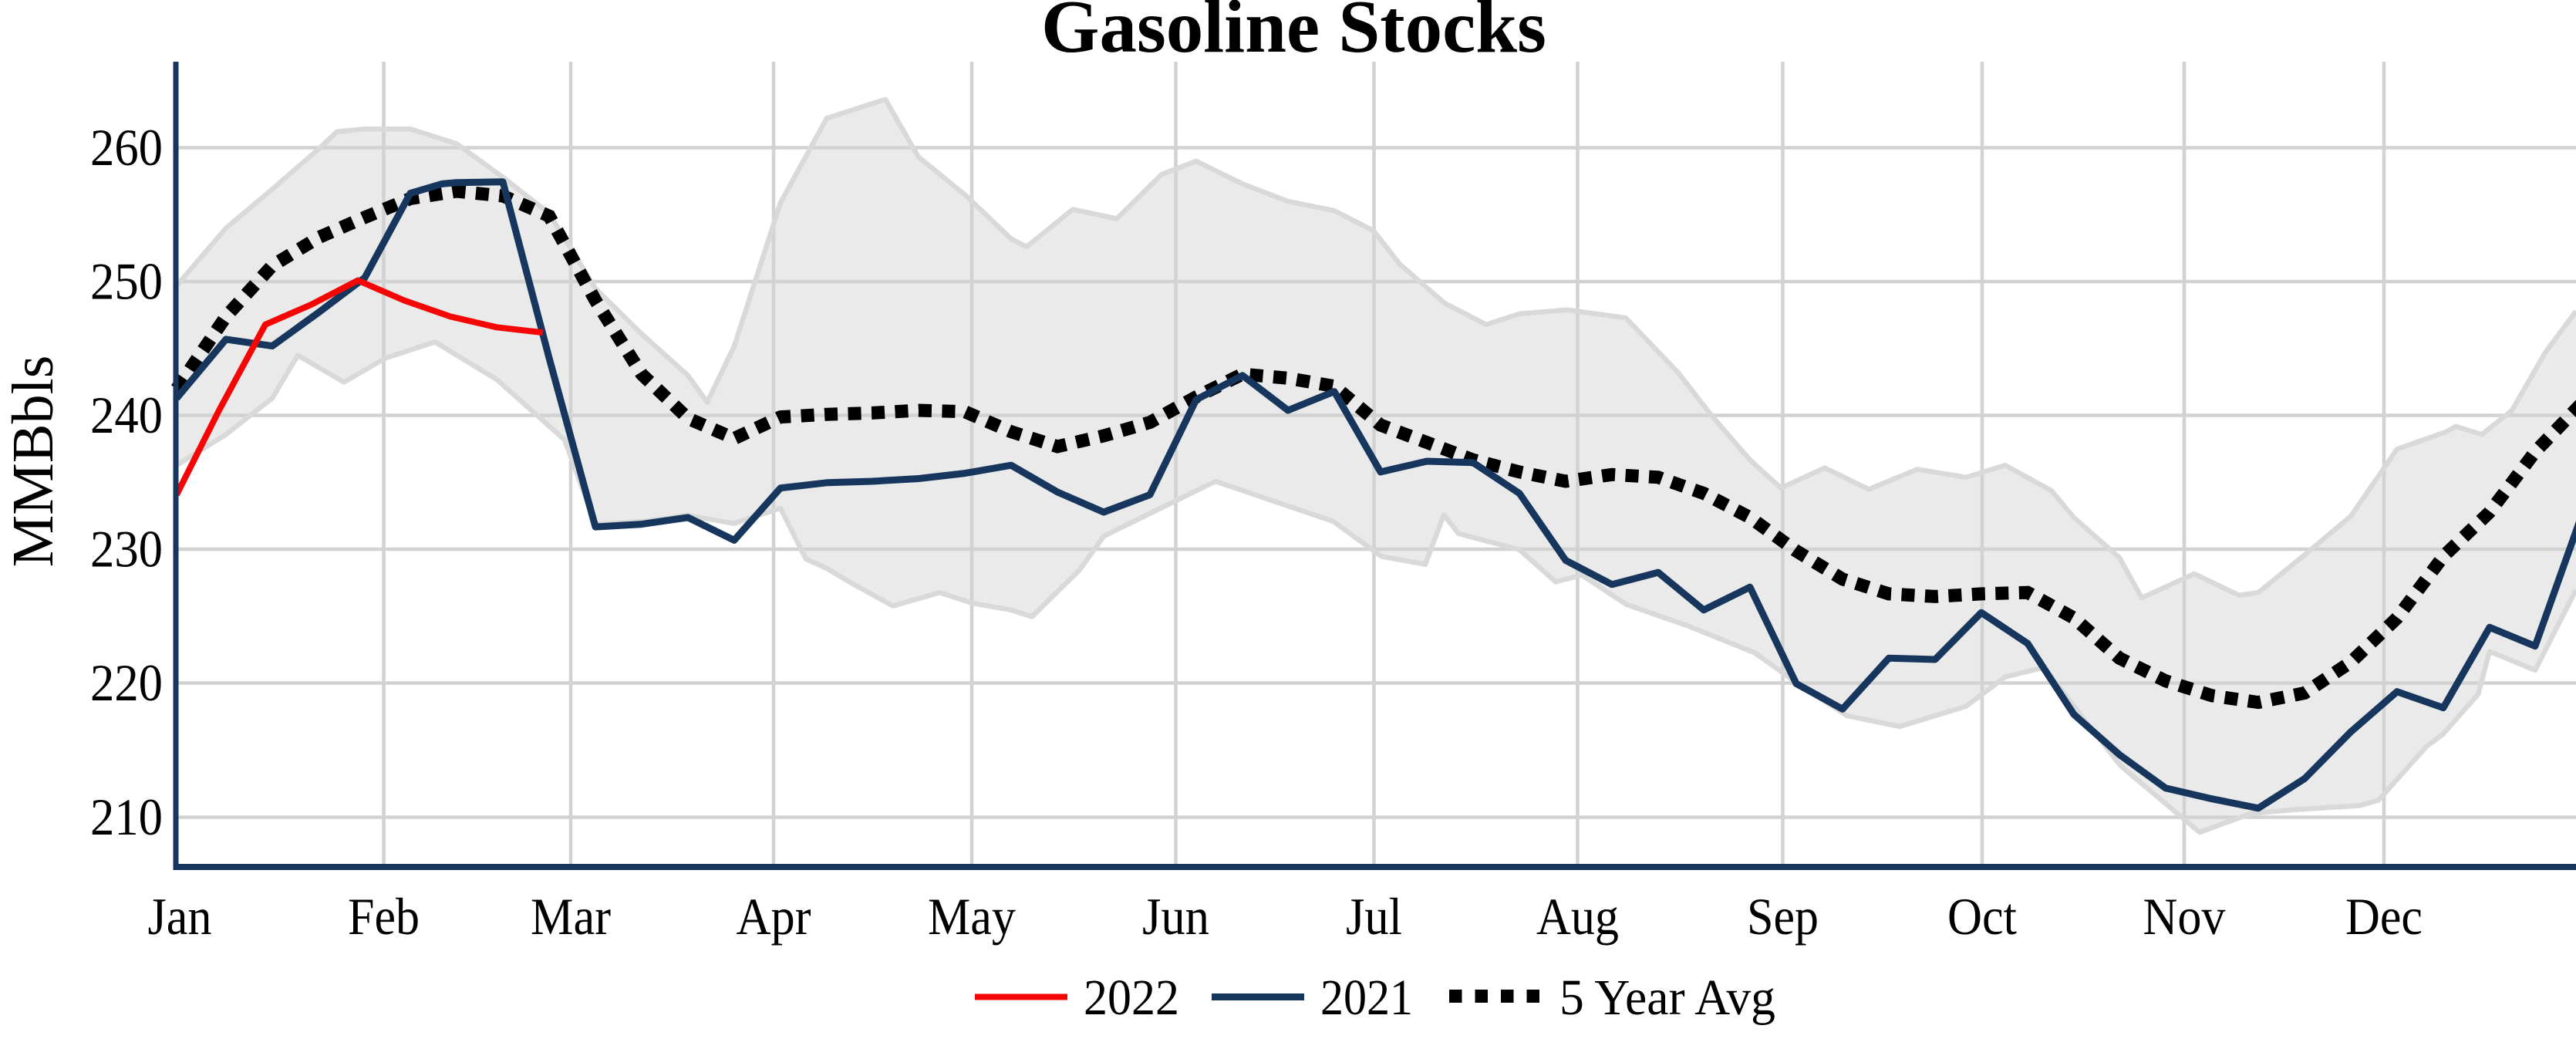 This screenshot has height=1049, width=2576. Describe the element at coordinates (1175, 916) in the screenshot. I see `svg-text: Jun` at that location.